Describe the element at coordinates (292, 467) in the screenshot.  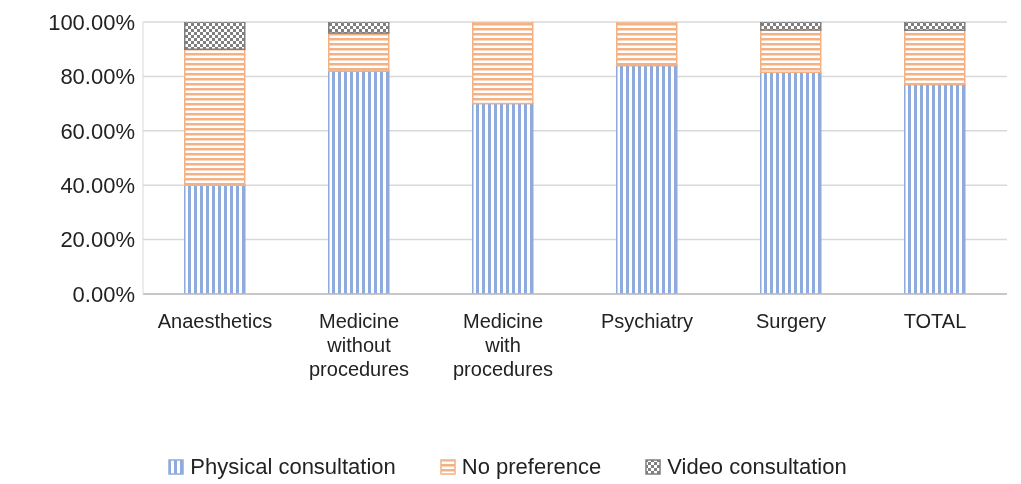
I see `legend-label: Physical consultation` at that location.